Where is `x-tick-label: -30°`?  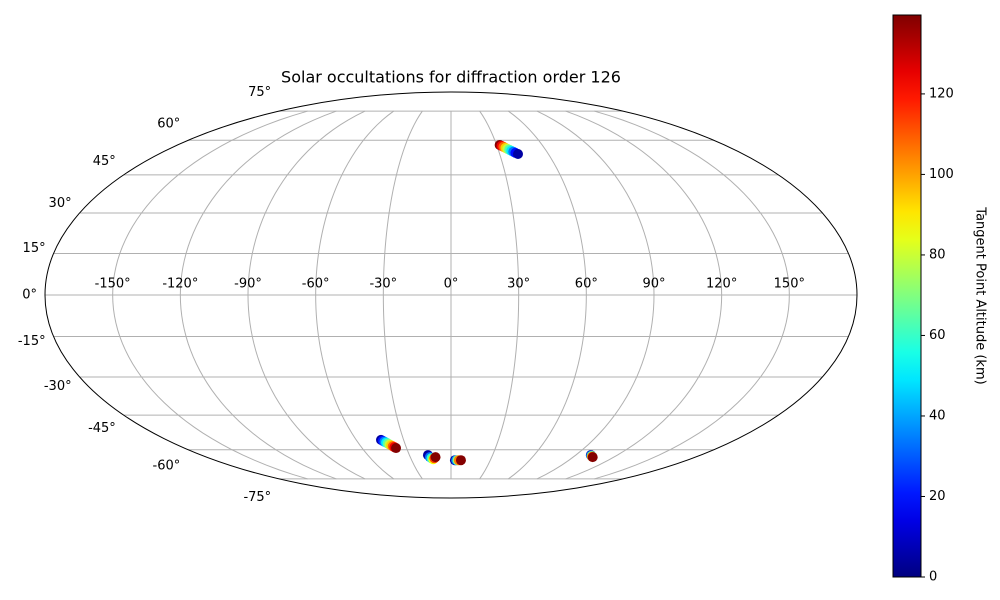
x-tick-label: -30° is located at coordinates (383, 284).